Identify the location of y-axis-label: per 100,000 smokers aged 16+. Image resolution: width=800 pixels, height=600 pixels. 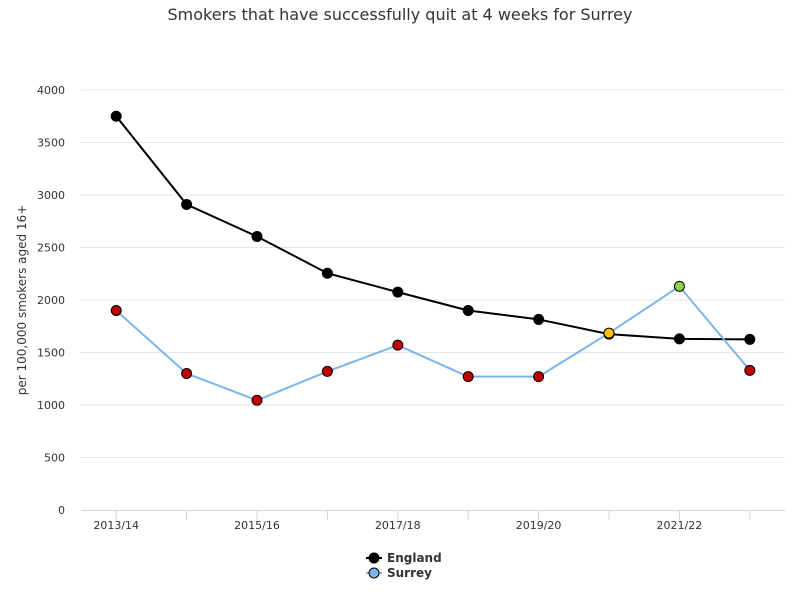
(22, 300).